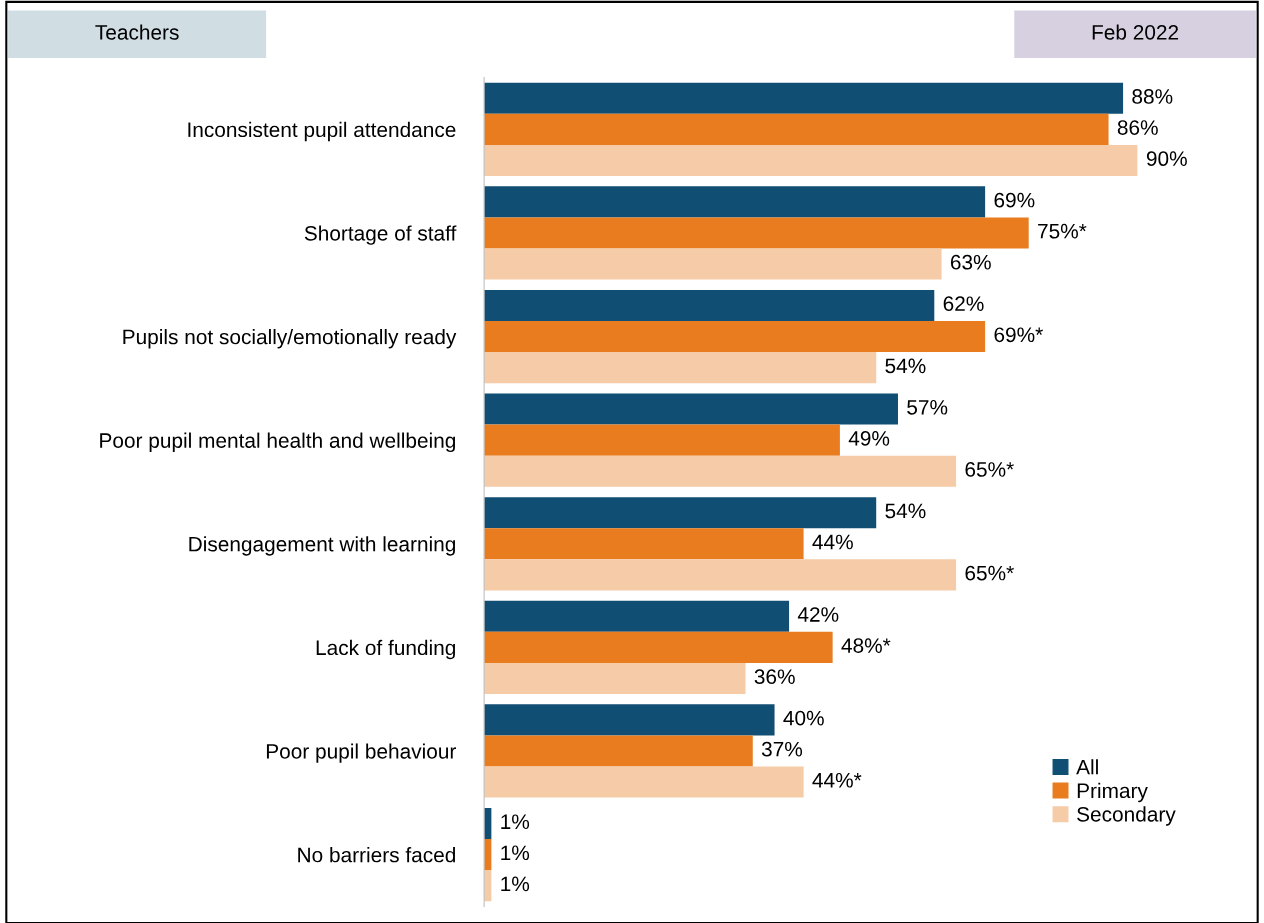 This screenshot has height=923, width=1264. Describe the element at coordinates (866, 645) in the screenshot. I see `data-label: 48%*` at that location.